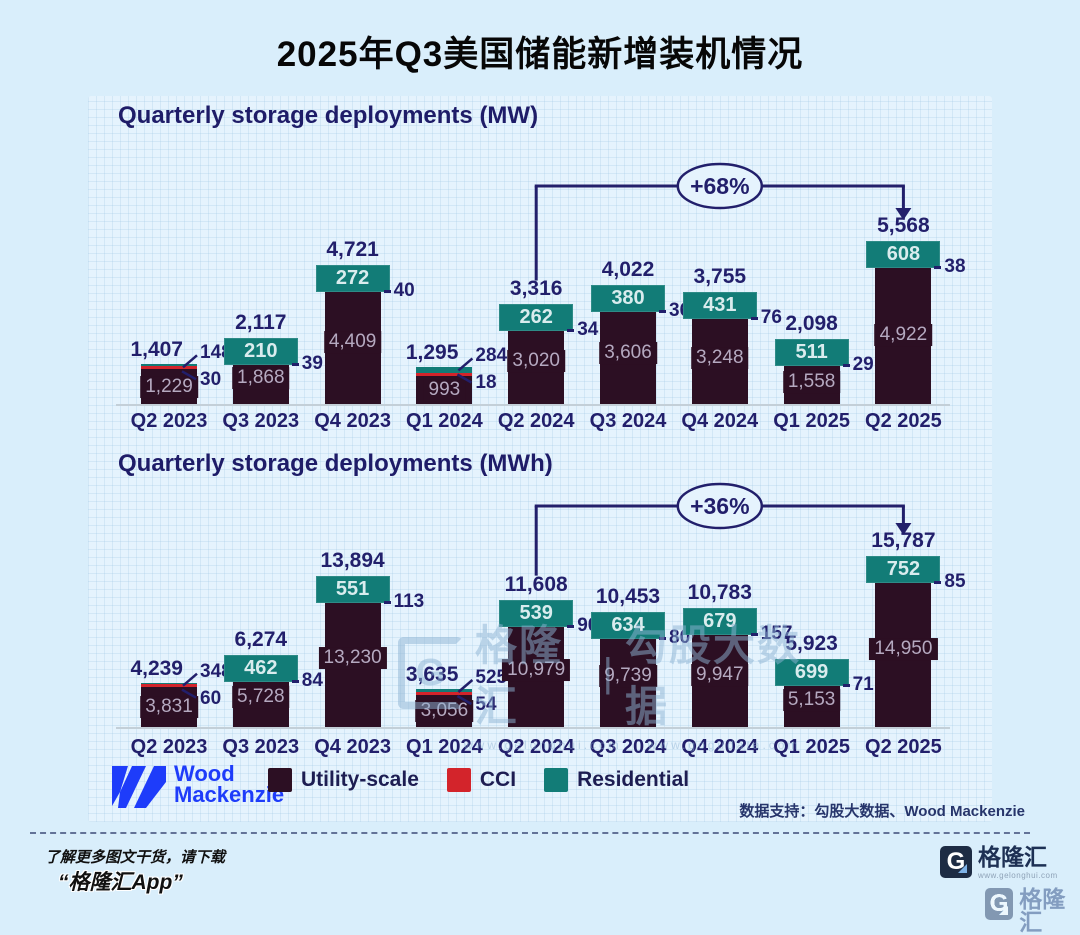 The width and height of the screenshot is (1080, 935). What do you see at coordinates (588, 330) in the screenshot?
I see `cci-value-label: 34` at bounding box center [588, 330].